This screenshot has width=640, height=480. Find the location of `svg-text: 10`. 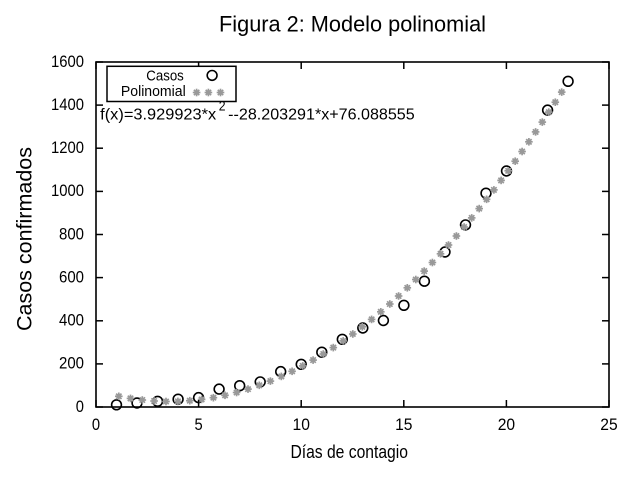

svg-text: 10 is located at coordinates (301, 425).